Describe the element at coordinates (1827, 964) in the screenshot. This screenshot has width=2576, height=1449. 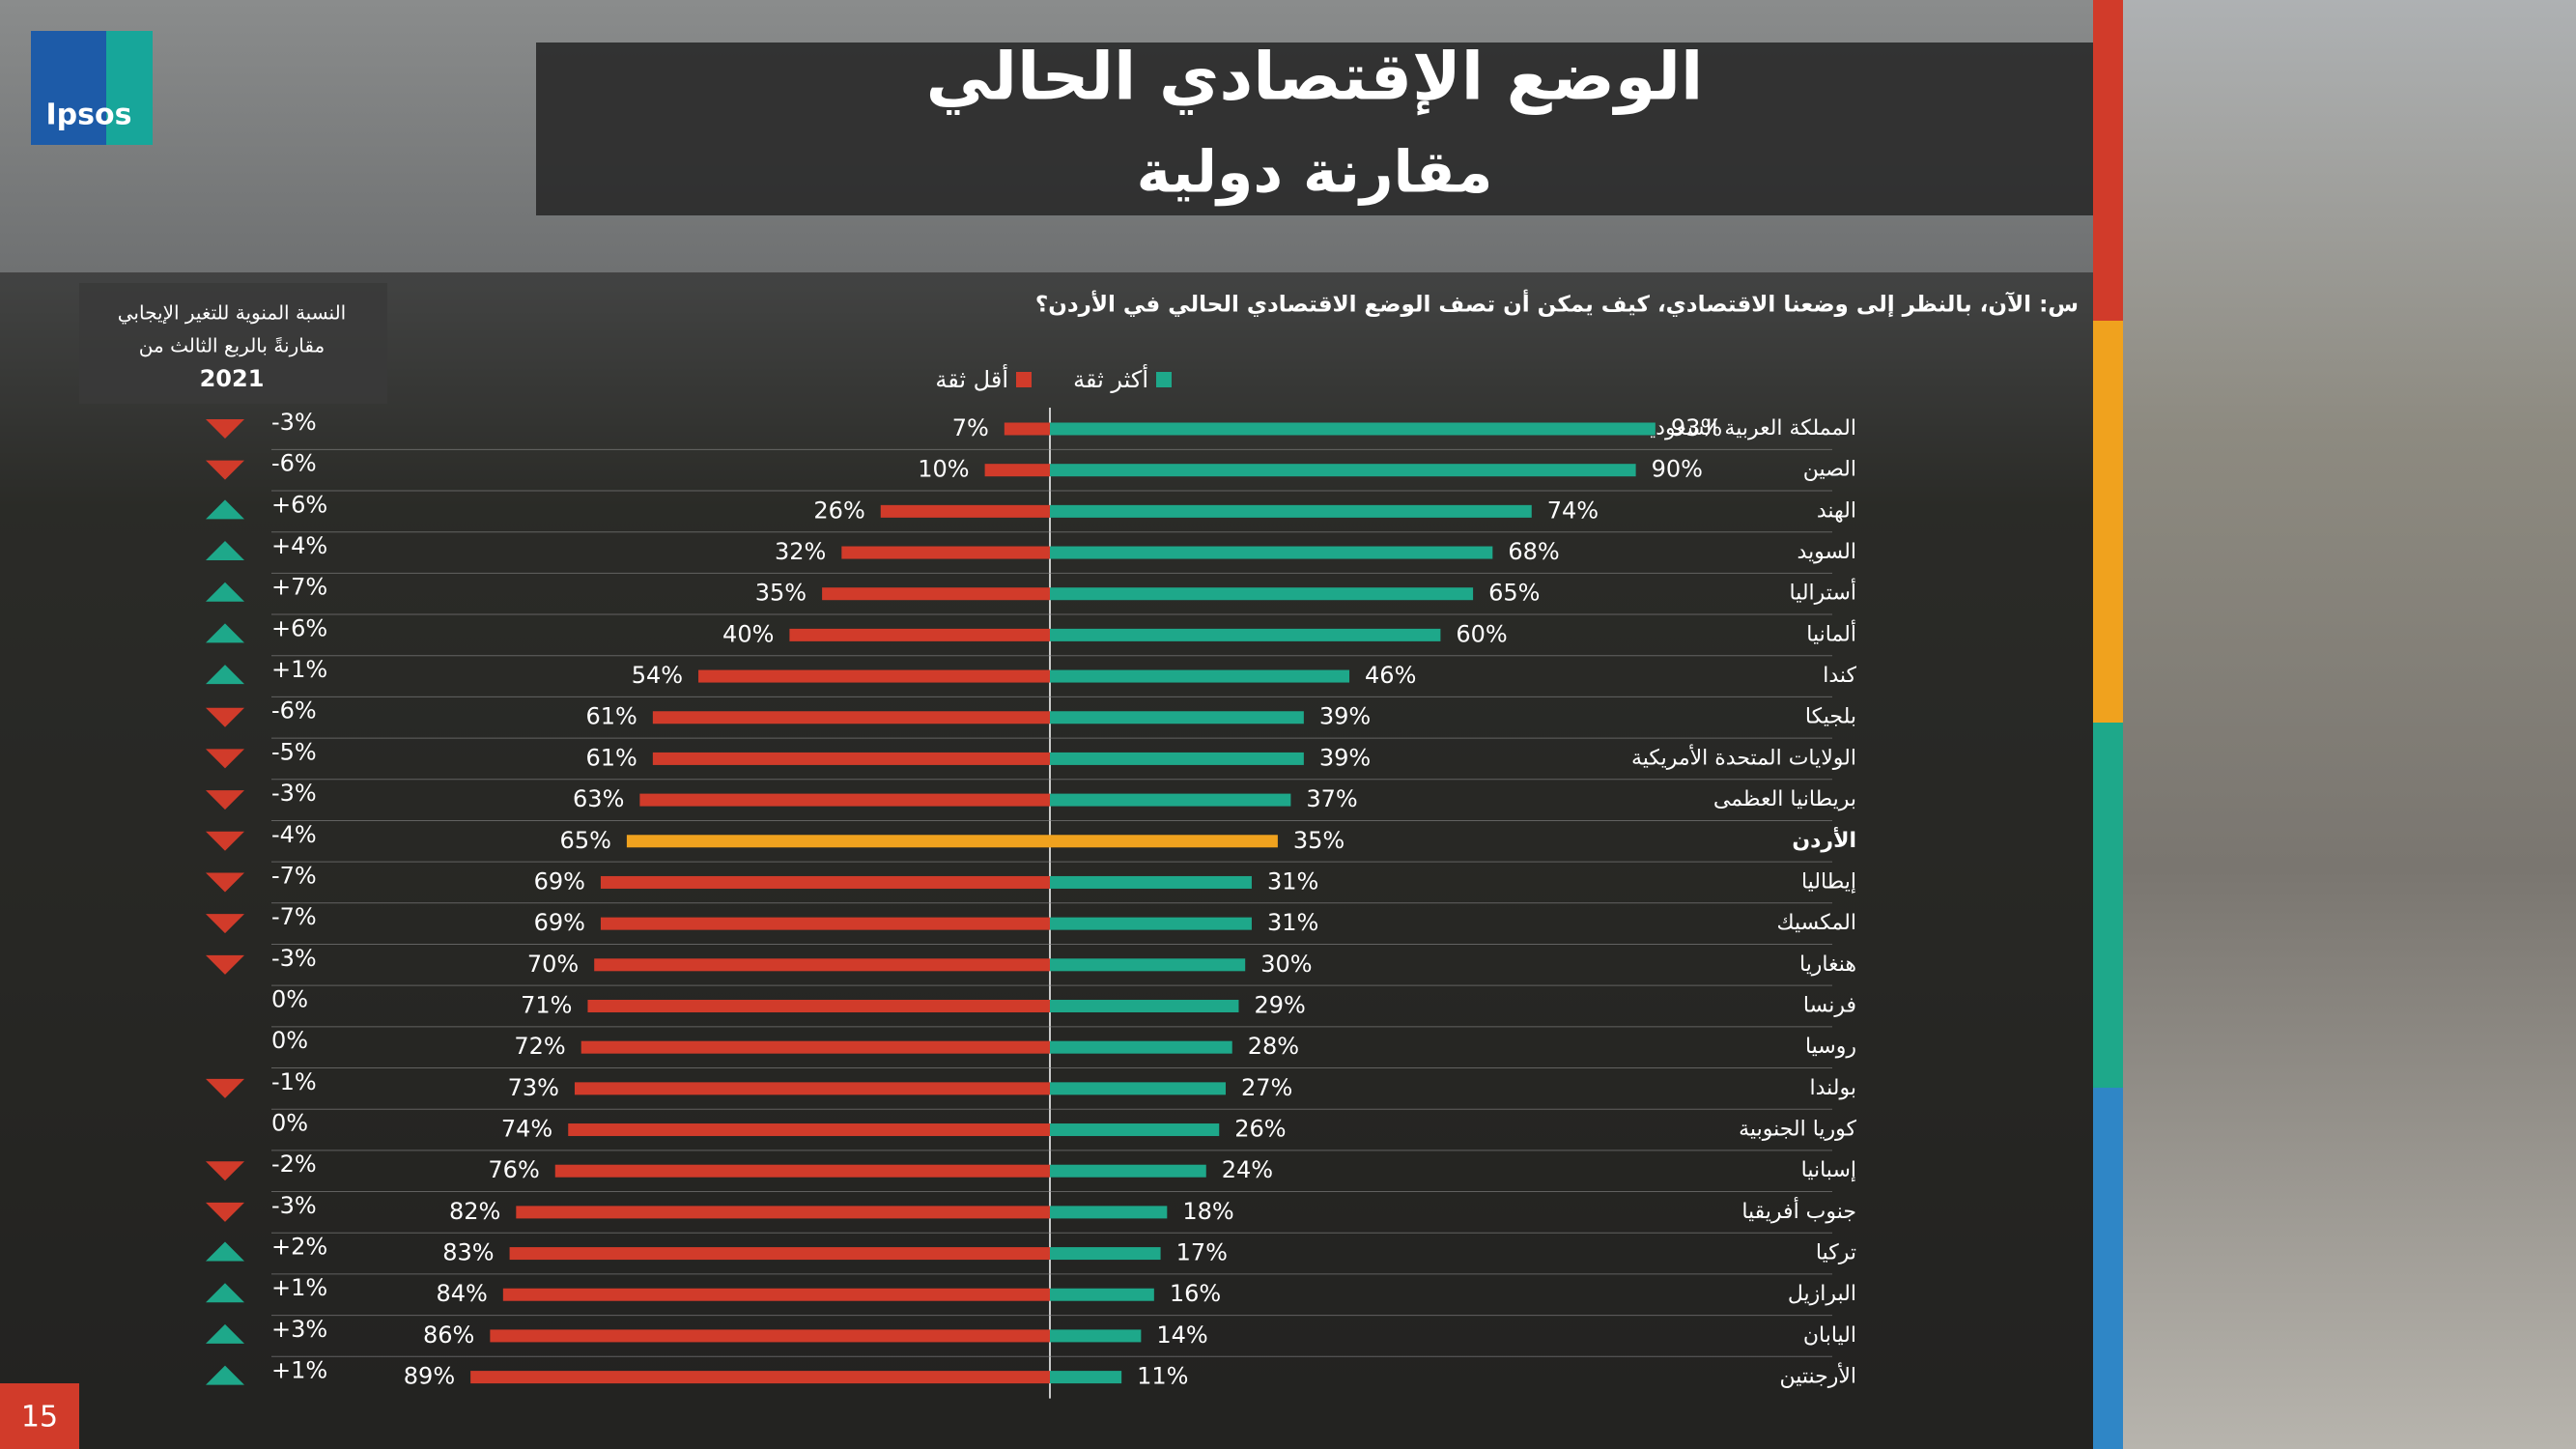
I see `category-label: هنغاريا` at that location.